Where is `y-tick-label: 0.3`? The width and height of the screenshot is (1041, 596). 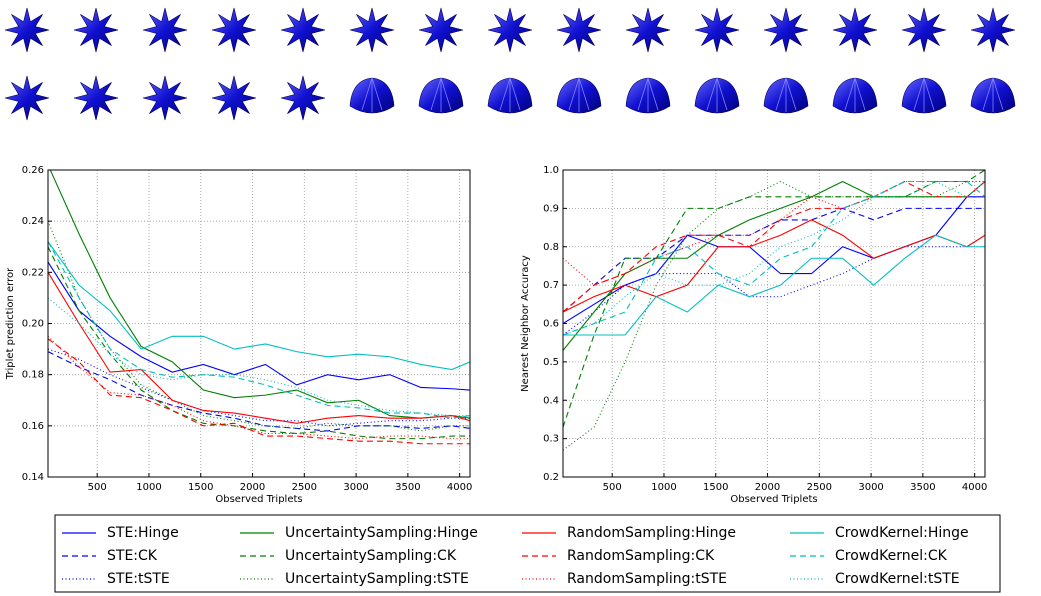
y-tick-label: 0.3 is located at coordinates (551, 439).